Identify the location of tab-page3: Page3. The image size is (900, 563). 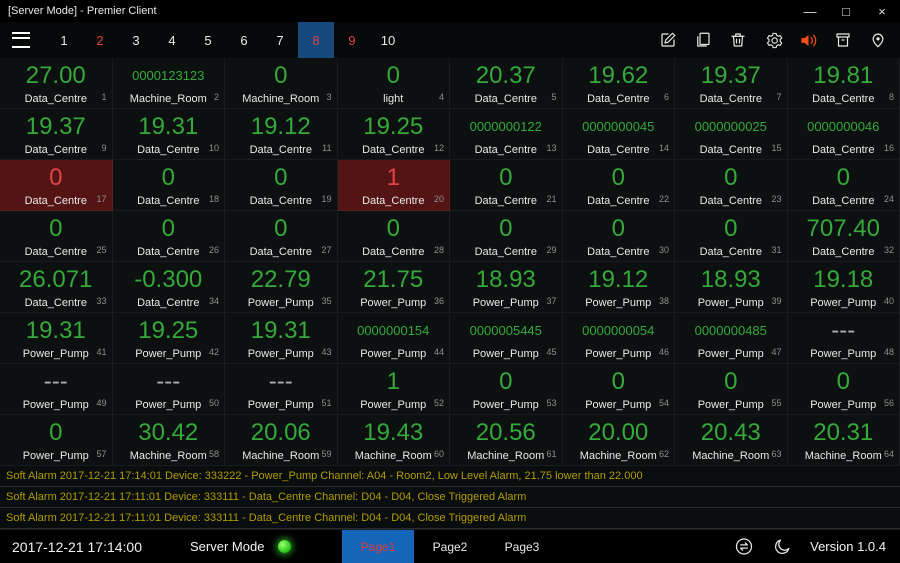
(522, 546).